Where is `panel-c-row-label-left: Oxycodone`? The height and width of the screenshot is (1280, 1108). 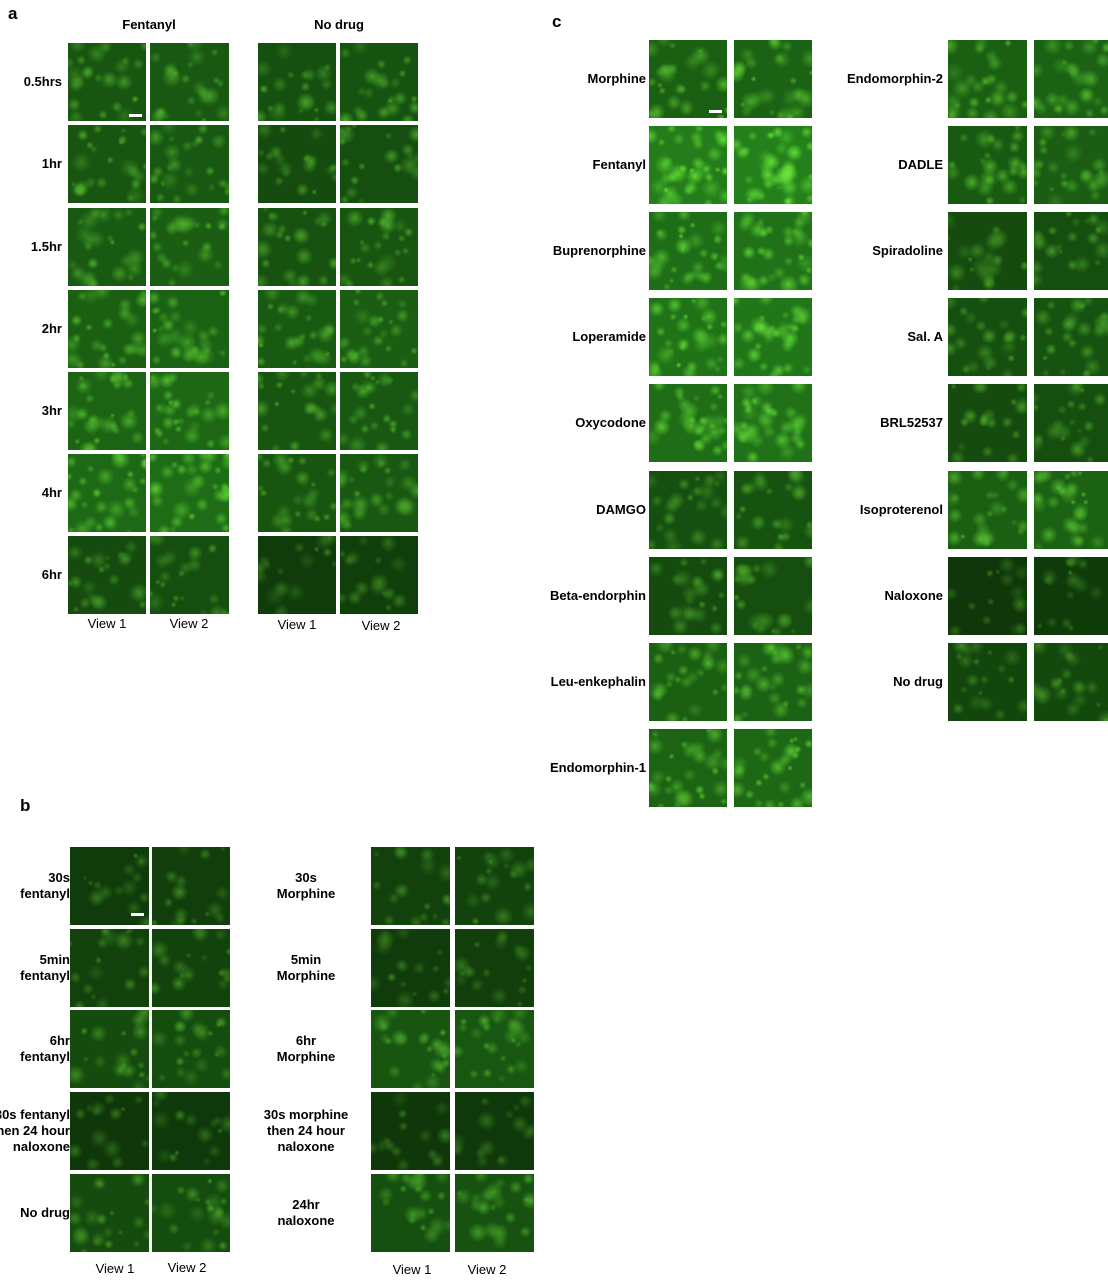
panel-c-row-label-left: Oxycodone is located at coordinates (610, 422).